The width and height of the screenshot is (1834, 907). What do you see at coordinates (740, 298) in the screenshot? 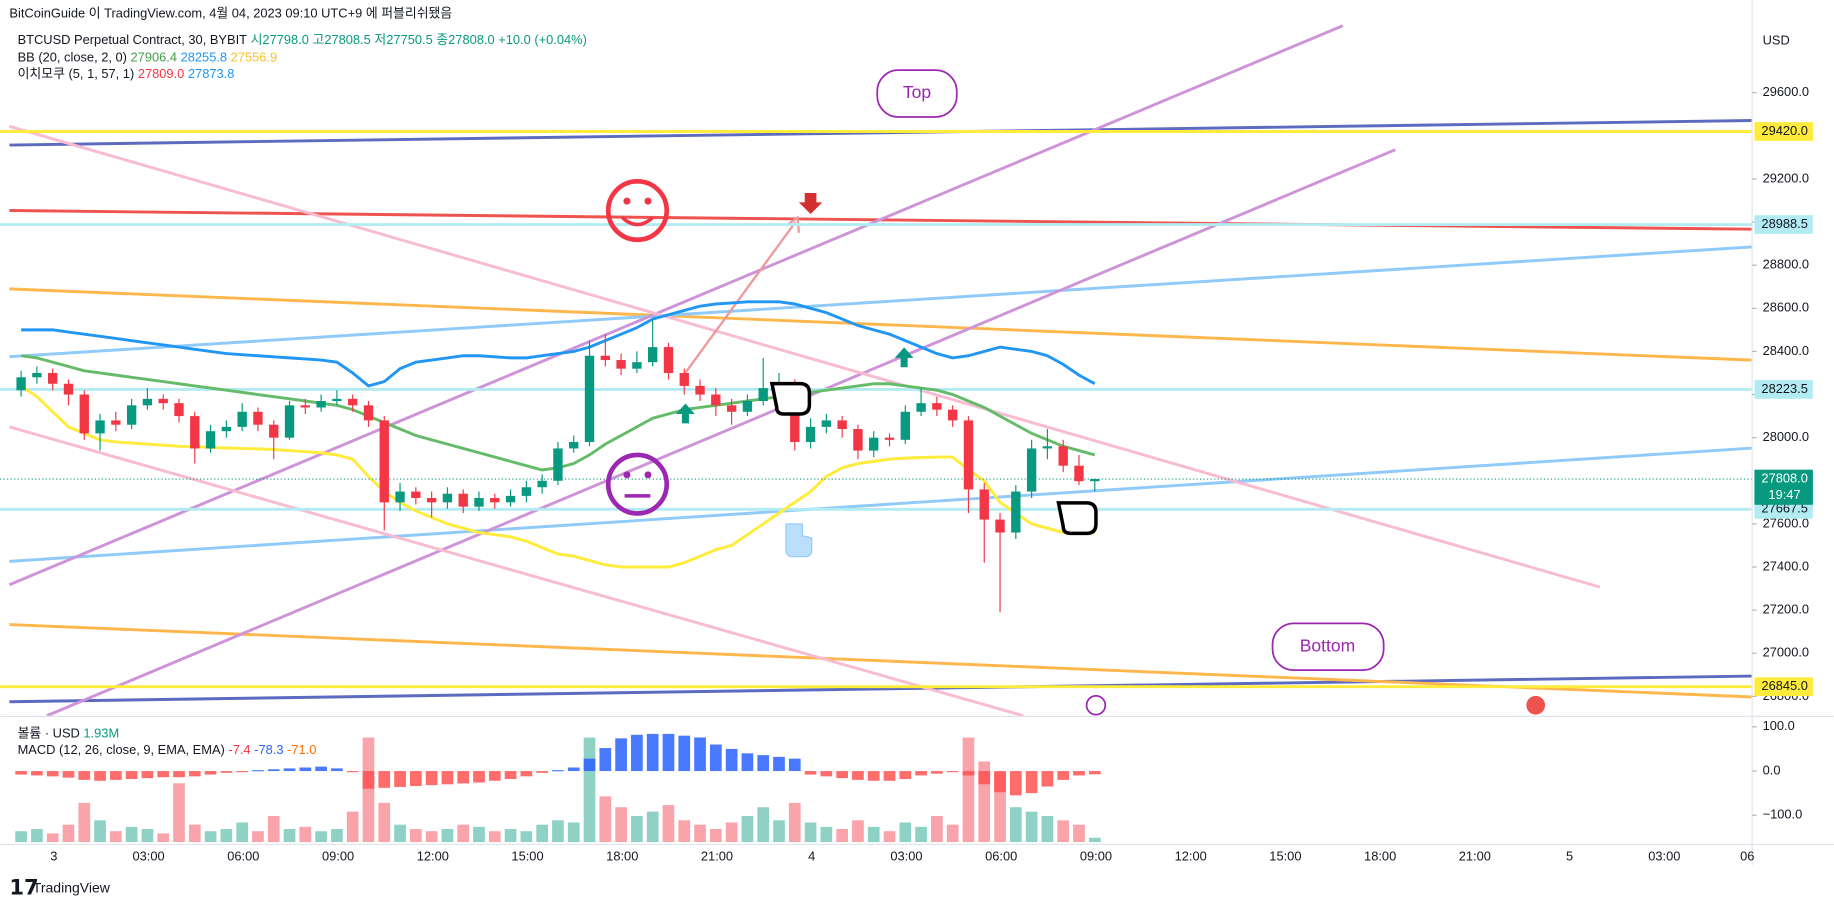
I see `arrow-line` at bounding box center [740, 298].